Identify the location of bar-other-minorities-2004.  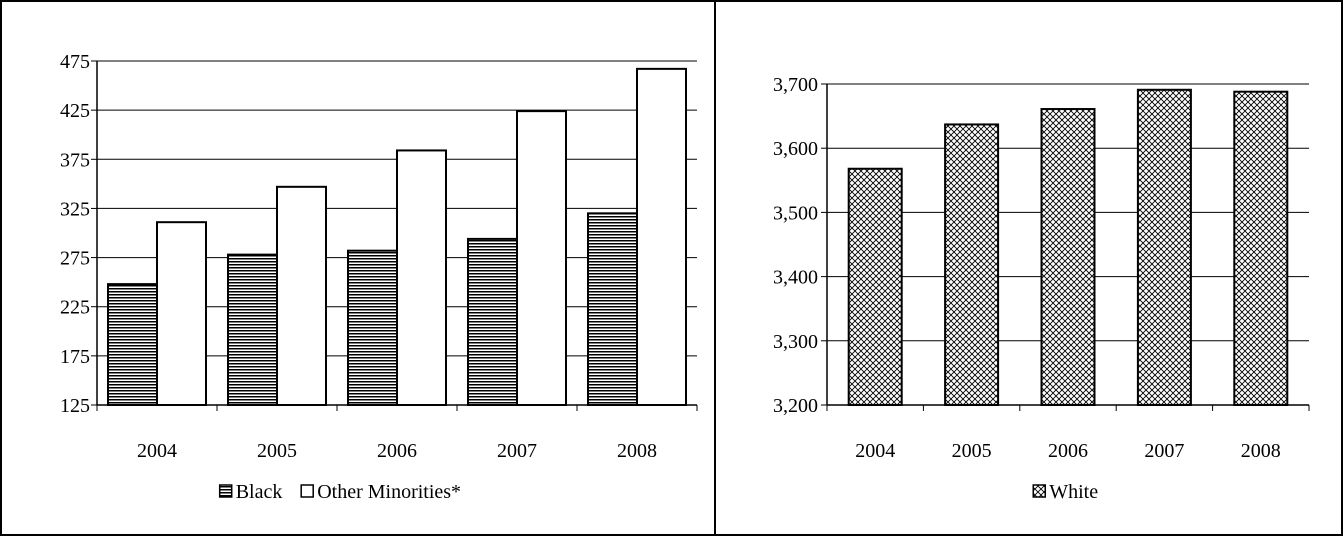
(181, 313).